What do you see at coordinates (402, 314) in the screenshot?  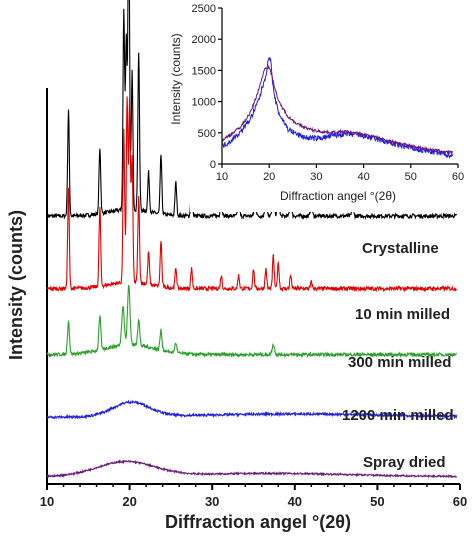 I see `series-label-10-min-milled: 10 min milled` at bounding box center [402, 314].